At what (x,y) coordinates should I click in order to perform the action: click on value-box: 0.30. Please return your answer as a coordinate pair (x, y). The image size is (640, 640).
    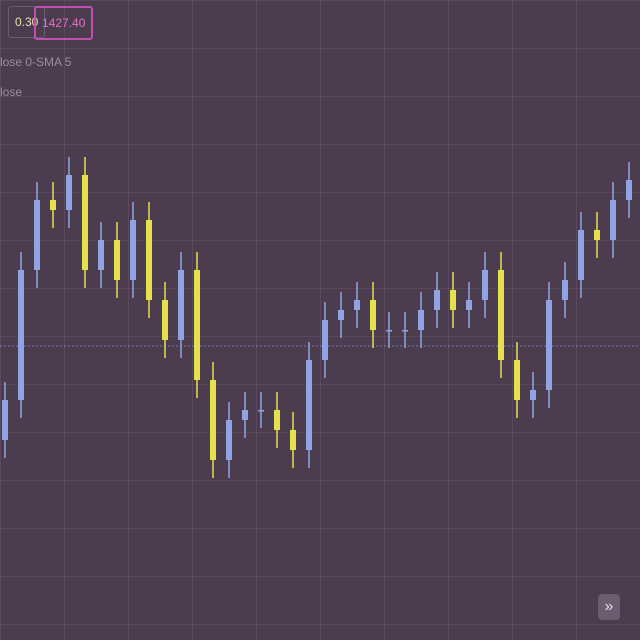
    Looking at the image, I should click on (27, 22).